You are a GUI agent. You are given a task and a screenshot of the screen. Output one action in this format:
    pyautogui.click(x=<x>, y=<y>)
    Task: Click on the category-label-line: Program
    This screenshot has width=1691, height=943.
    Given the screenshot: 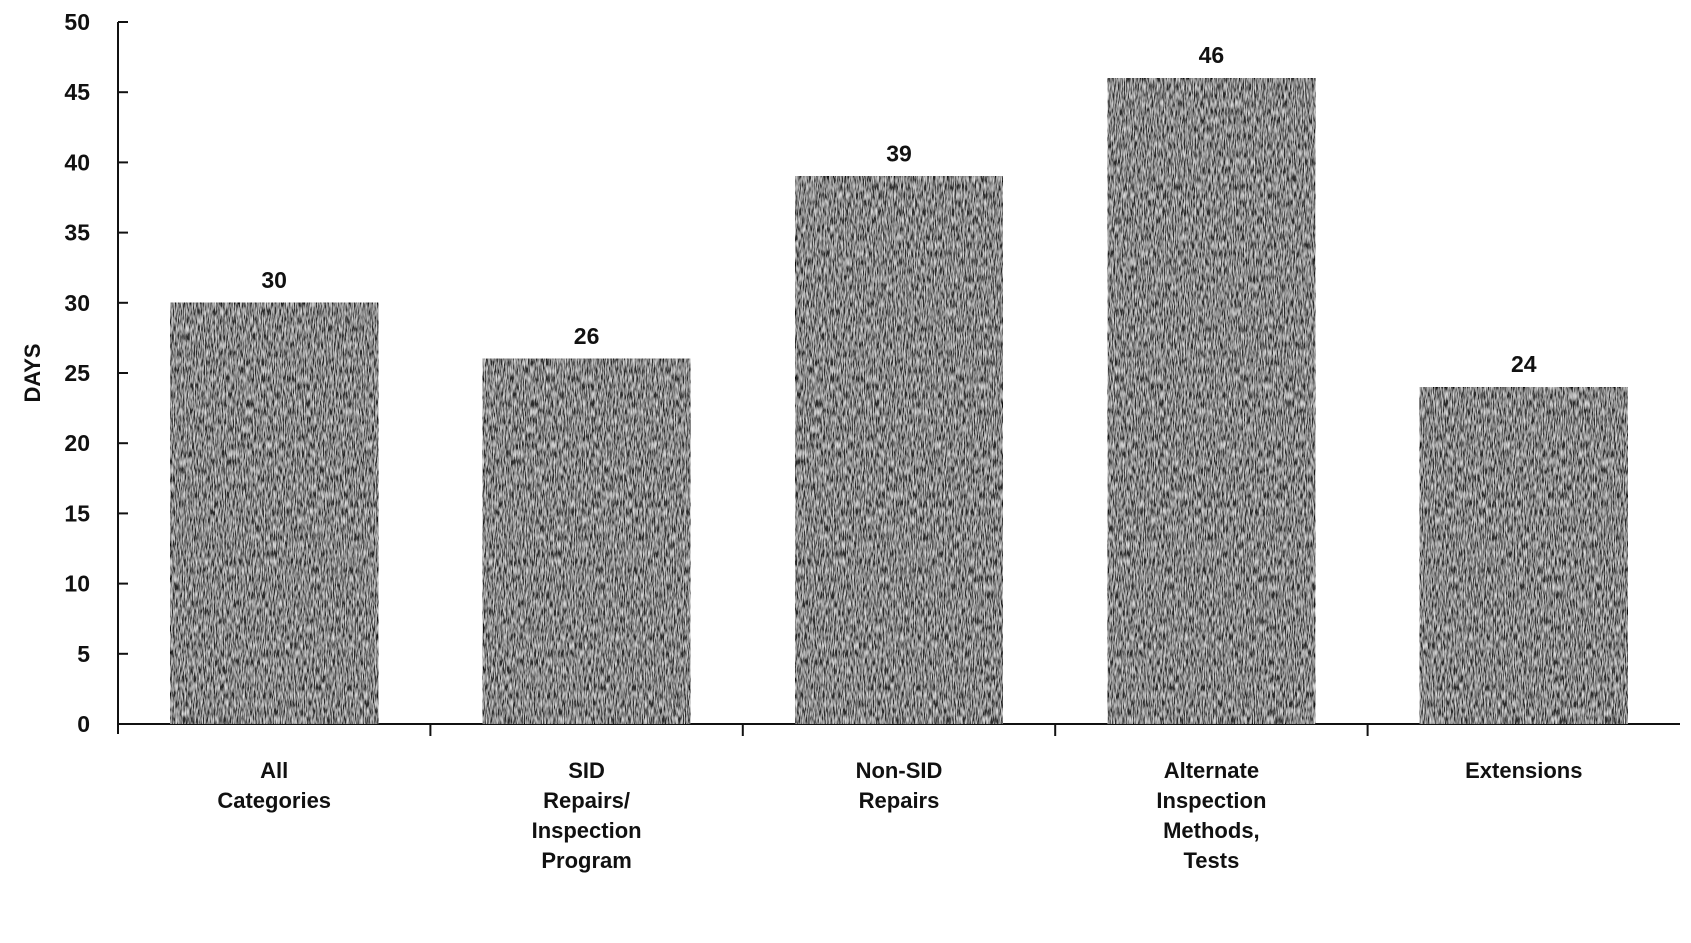 What is the action you would take?
    pyautogui.click(x=586, y=860)
    